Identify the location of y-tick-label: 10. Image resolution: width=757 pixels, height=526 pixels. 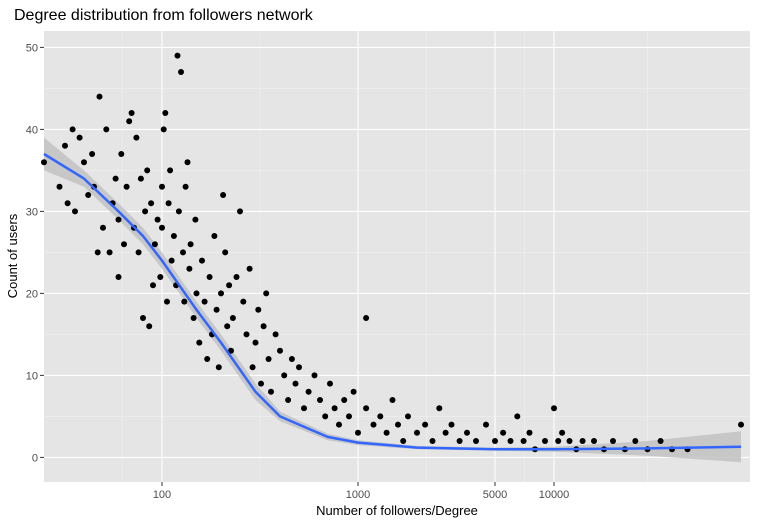
(32, 376).